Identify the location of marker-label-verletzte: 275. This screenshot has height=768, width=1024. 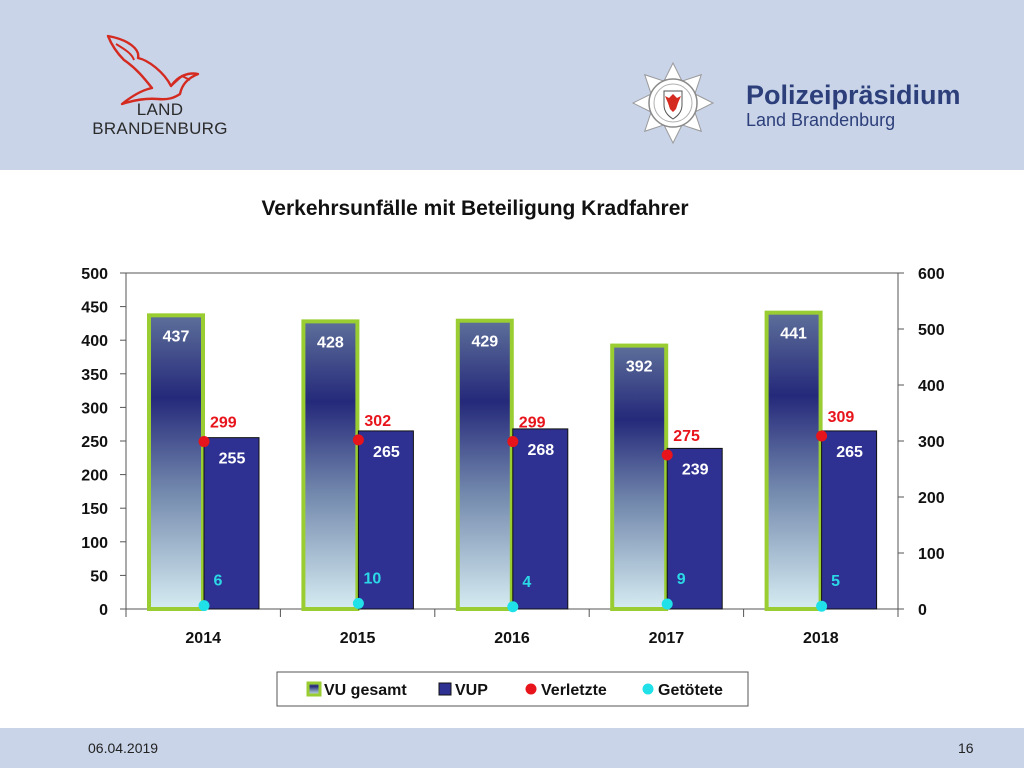
(686, 436).